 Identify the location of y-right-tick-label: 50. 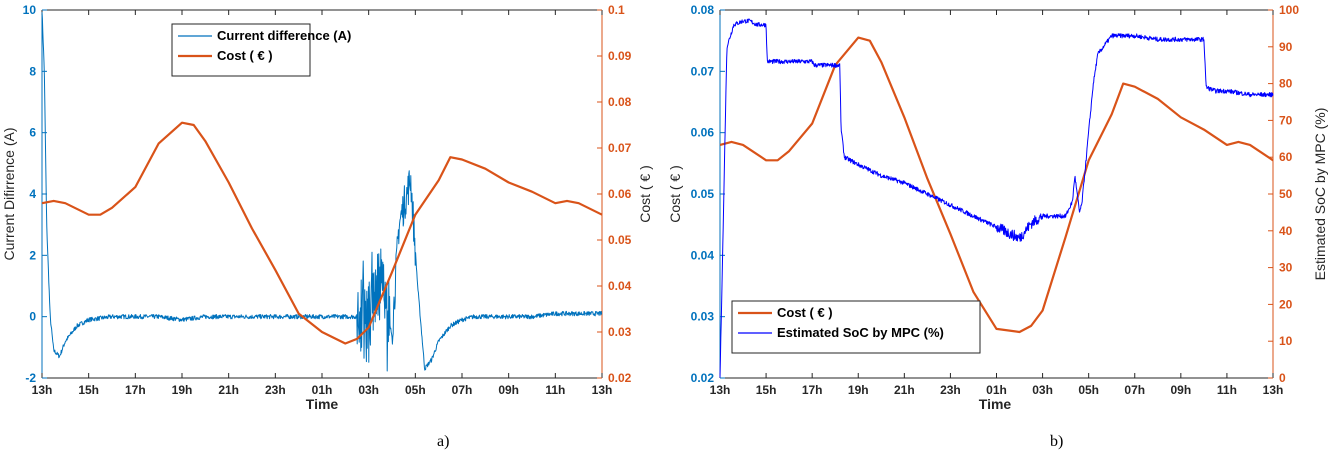
(1286, 194).